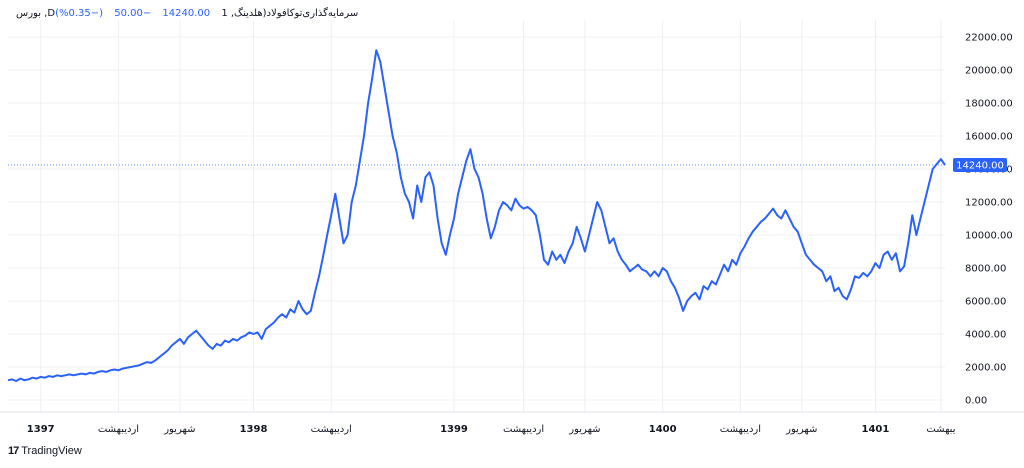 The height and width of the screenshot is (468, 1024). What do you see at coordinates (940, 429) in the screenshot?
I see `x-tick-label: یبهشت` at bounding box center [940, 429].